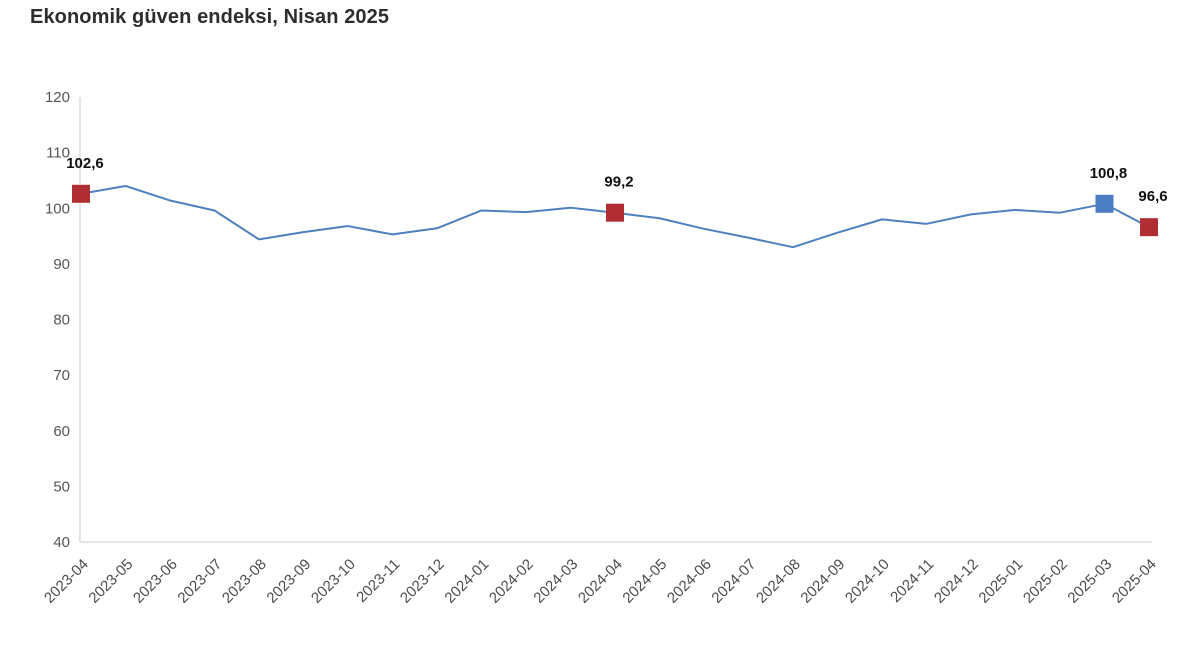 Image resolution: width=1200 pixels, height=645 pixels. What do you see at coordinates (912, 581) in the screenshot?
I see `x-axis-tick-label: 2024-11` at bounding box center [912, 581].